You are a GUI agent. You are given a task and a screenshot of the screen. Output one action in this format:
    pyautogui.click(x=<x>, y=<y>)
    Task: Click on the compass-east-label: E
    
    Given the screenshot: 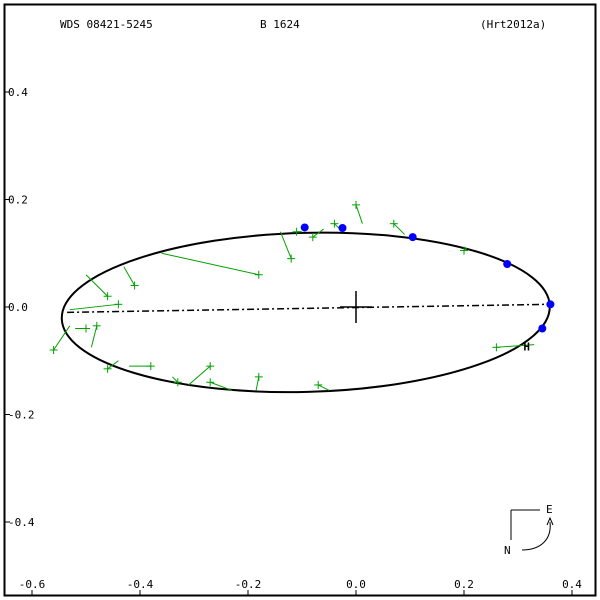 What is the action you would take?
    pyautogui.click(x=549, y=509)
    